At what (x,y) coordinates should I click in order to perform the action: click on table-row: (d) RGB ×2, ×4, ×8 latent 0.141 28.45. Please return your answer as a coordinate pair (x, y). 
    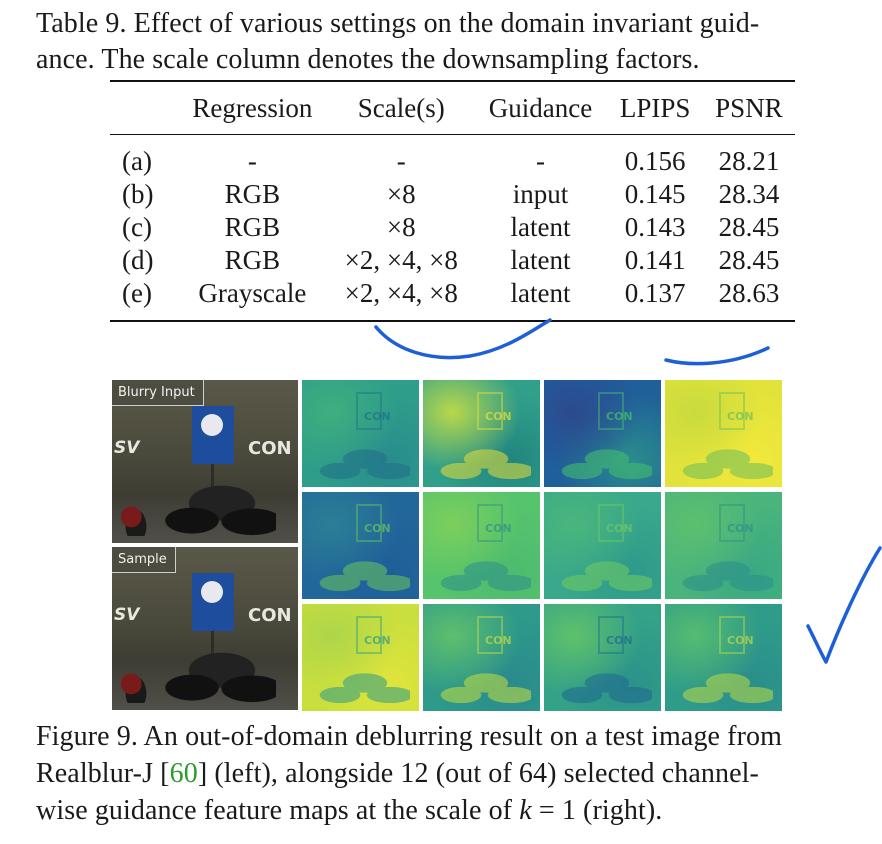
    Looking at the image, I should click on (452, 260).